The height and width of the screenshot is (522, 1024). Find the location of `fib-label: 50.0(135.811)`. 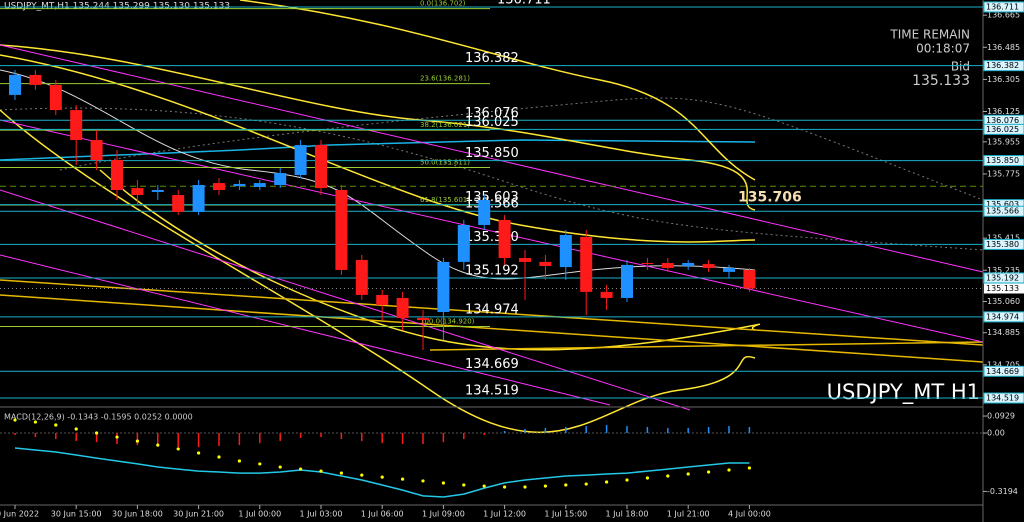

fib-label: 50.0(135.811) is located at coordinates (445, 163).